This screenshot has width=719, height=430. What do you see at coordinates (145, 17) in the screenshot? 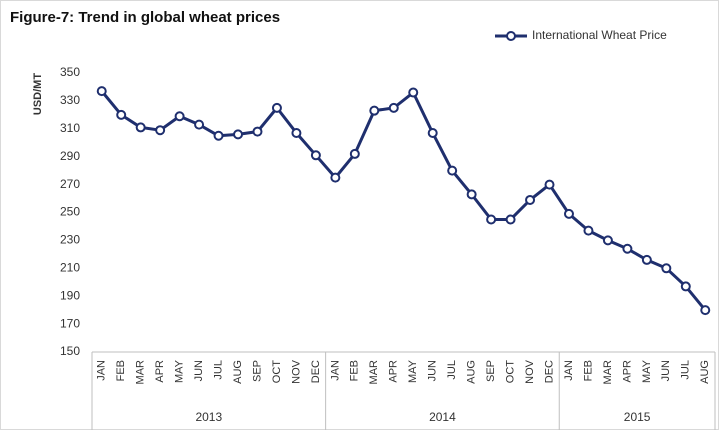
I see `chart-title: Figure-7: Trend in global wheat prices` at bounding box center [145, 17].